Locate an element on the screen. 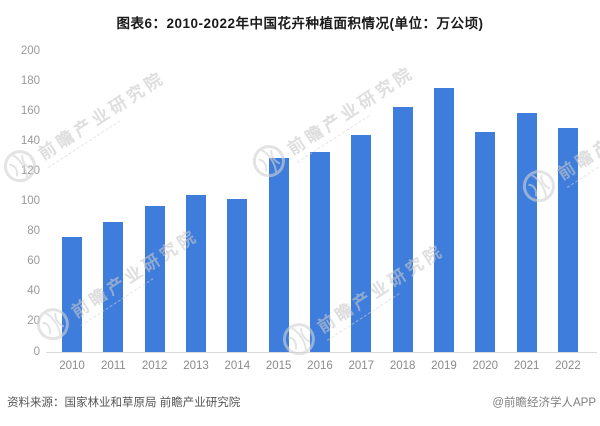 The image size is (600, 426). bar-2015 is located at coordinates (278, 254).